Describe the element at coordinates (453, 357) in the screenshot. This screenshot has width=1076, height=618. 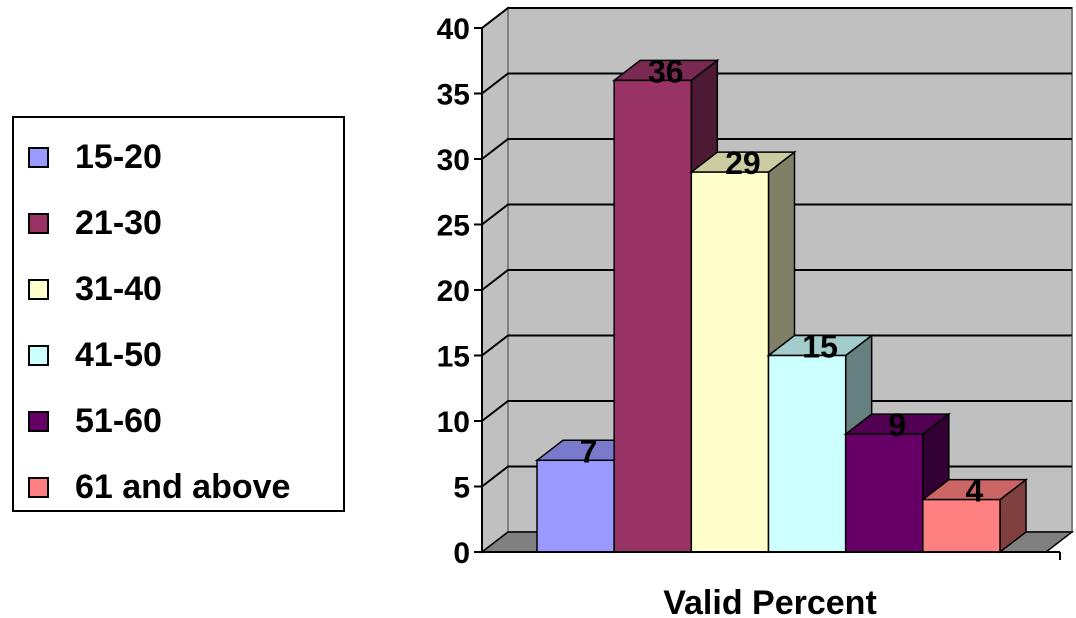
I see `y-tick-label: 15` at that location.